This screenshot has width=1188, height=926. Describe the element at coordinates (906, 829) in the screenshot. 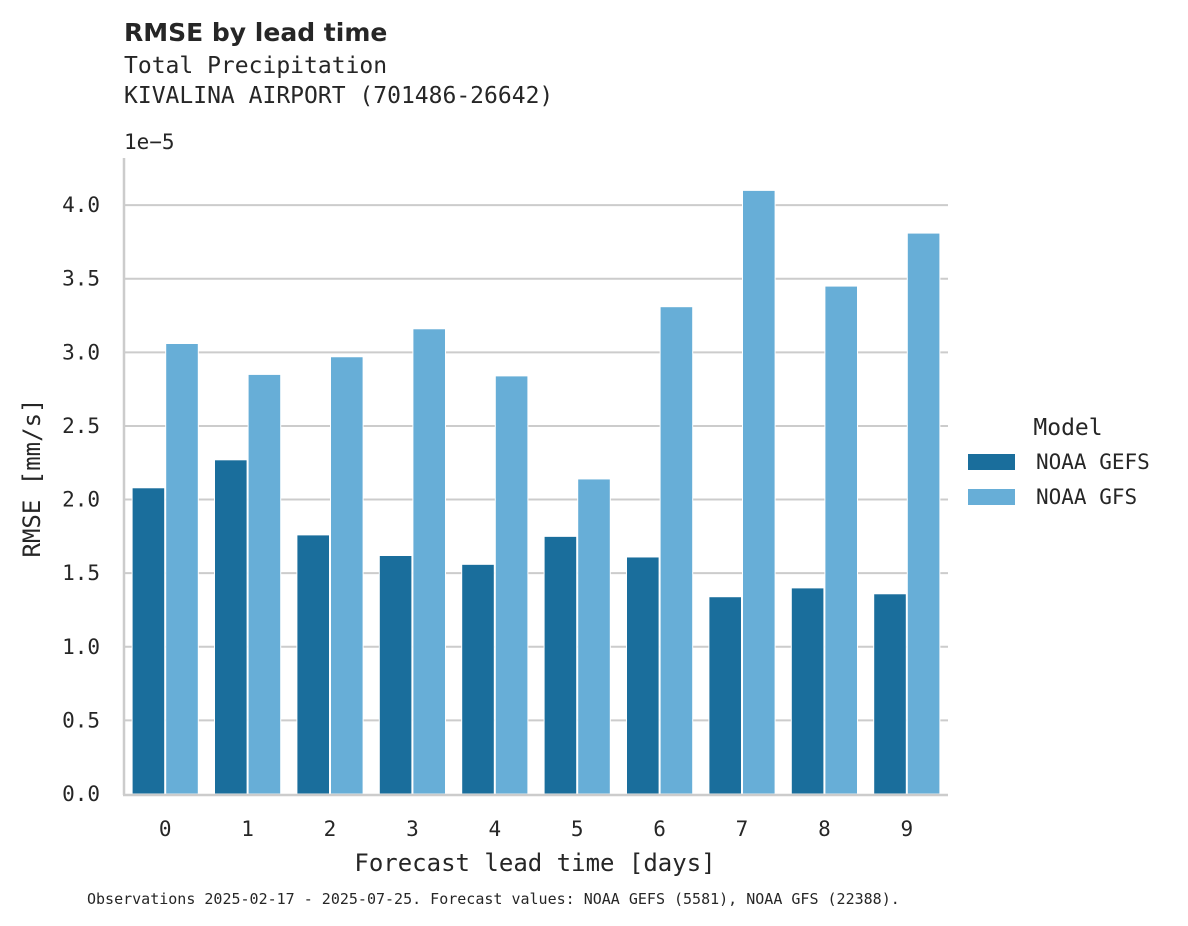

I see `x-tick-label: 9` at that location.